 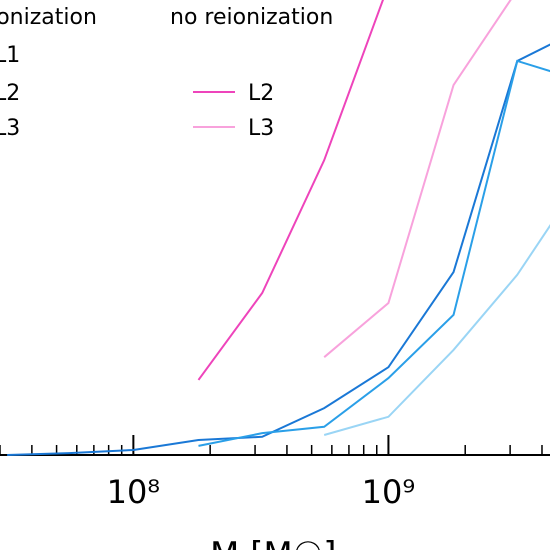 I want to click on x-tick-label: 10⁸, so click(x=134, y=492).